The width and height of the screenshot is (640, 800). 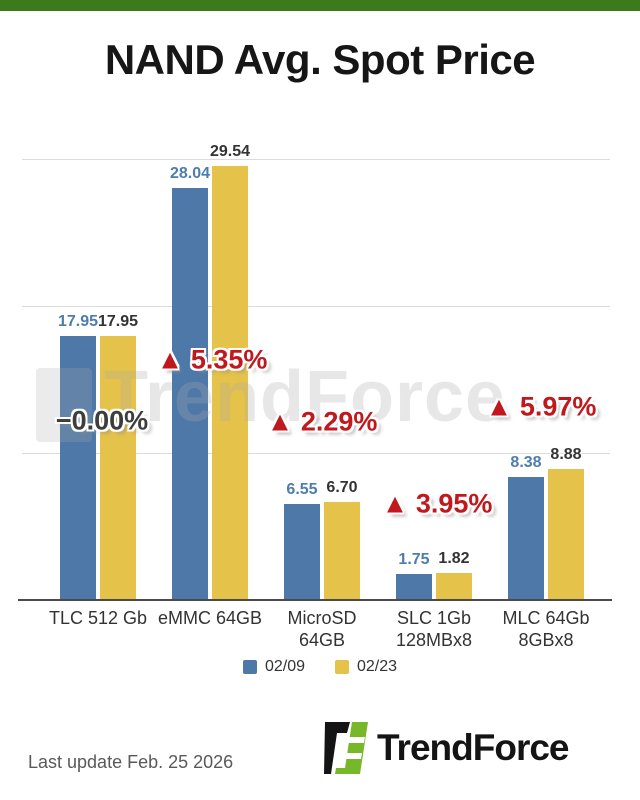 What do you see at coordinates (454, 586) in the screenshot?
I see `bar-02/23-3` at bounding box center [454, 586].